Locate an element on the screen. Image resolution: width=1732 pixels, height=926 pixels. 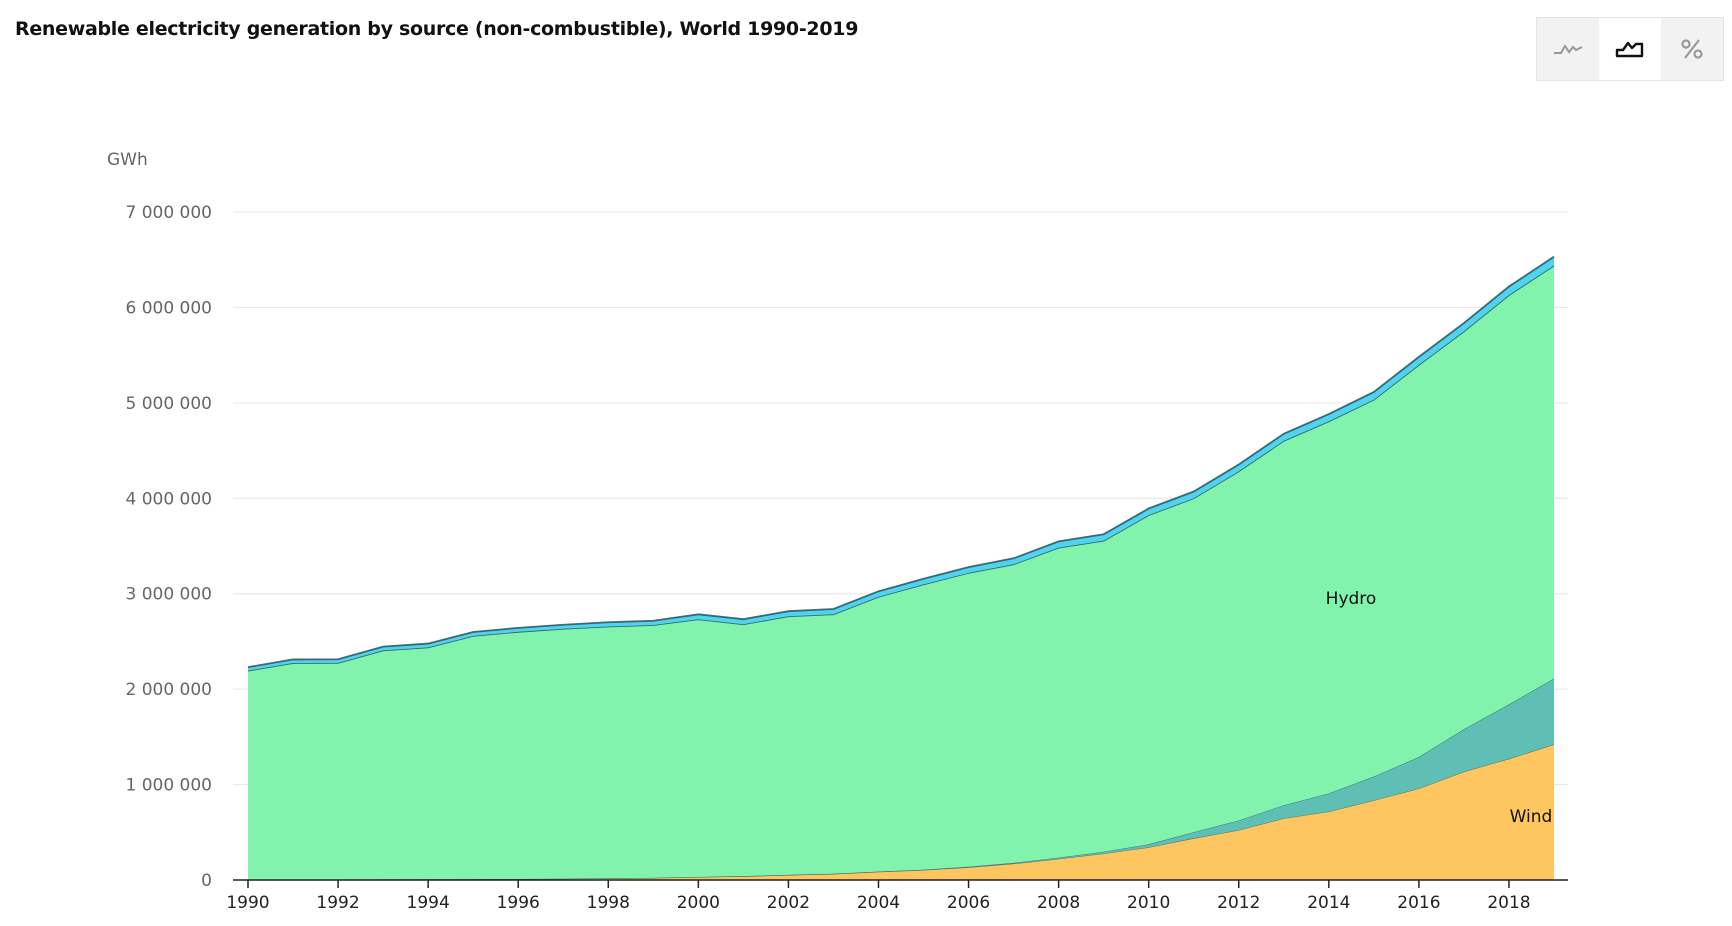
x-tick-label: 1998 is located at coordinates (608, 903).